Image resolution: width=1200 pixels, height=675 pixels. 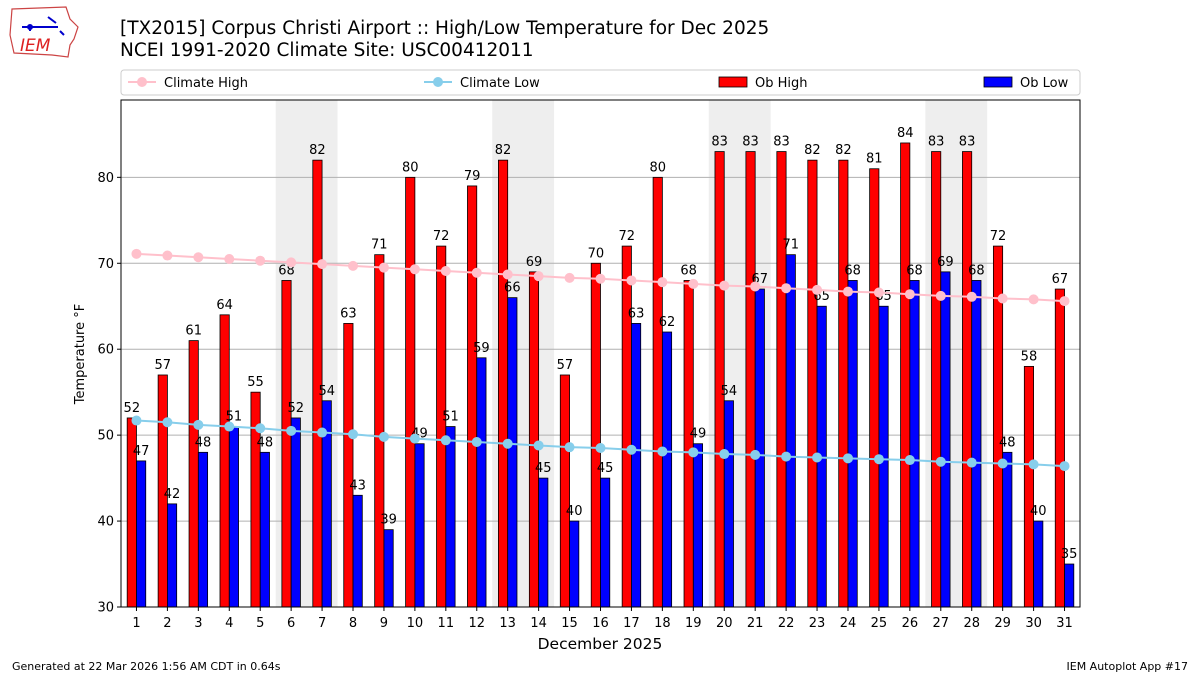 I want to click on ob-high-label: 64, so click(x=224, y=305).